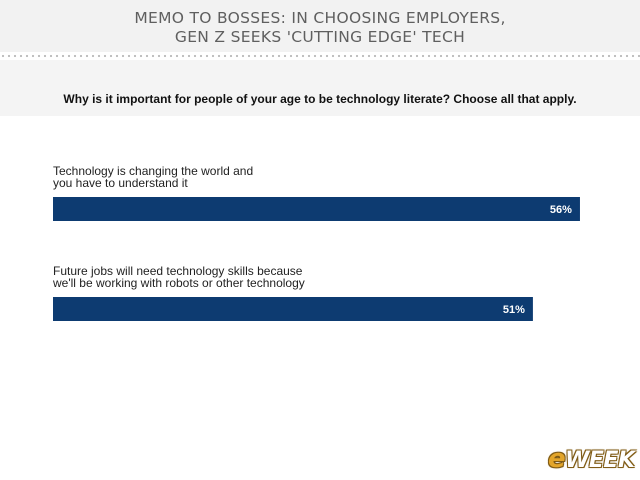 The width and height of the screenshot is (640, 480). I want to click on dotted-divider, so click(320, 56).